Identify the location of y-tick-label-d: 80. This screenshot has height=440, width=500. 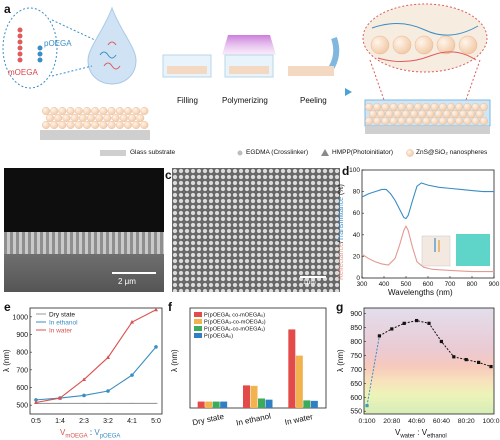
(357, 192).